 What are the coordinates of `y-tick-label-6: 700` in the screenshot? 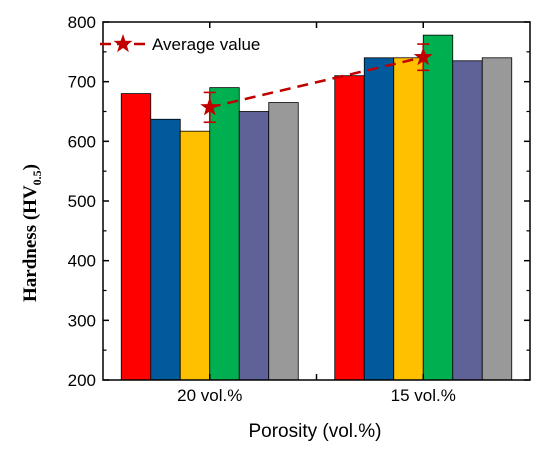 It's located at (82, 82).